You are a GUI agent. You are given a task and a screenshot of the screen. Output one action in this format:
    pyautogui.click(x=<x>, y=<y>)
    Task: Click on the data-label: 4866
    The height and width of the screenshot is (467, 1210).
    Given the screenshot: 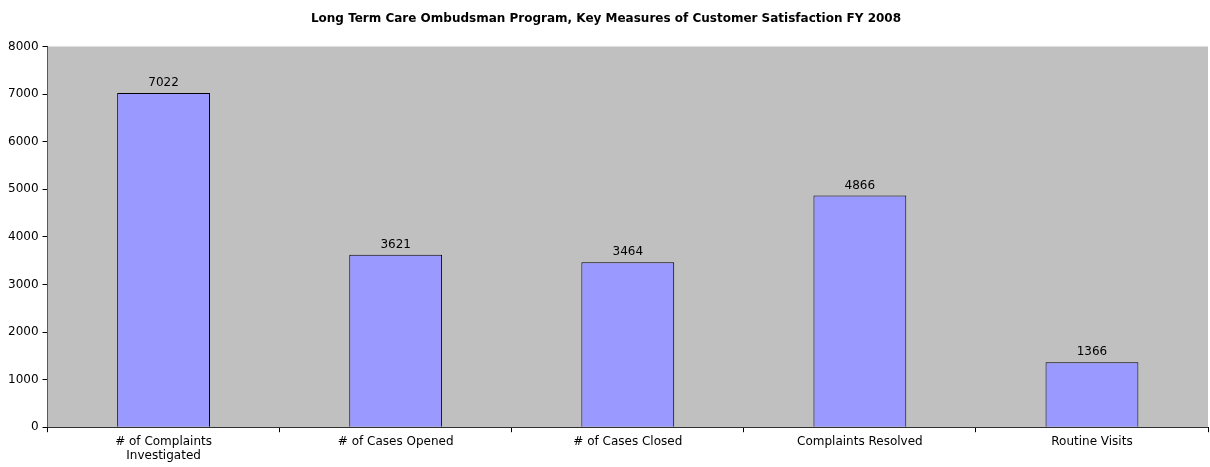 What is the action you would take?
    pyautogui.click(x=860, y=184)
    